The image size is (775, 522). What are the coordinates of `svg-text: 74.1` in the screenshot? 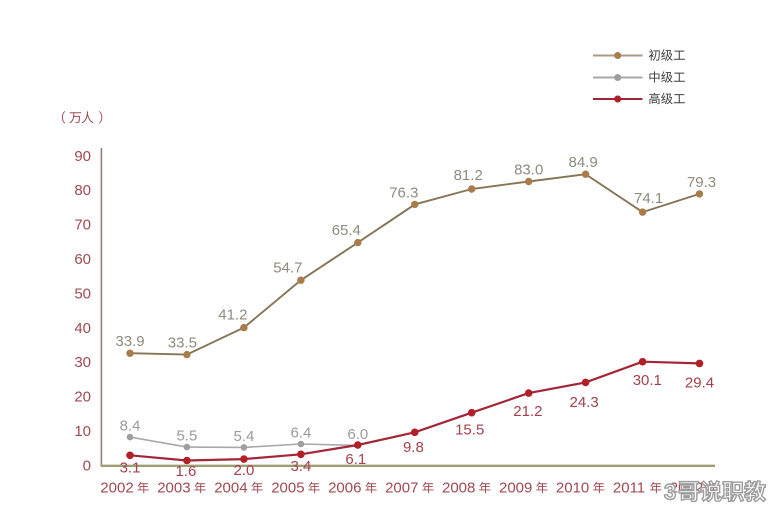 It's located at (648, 198).